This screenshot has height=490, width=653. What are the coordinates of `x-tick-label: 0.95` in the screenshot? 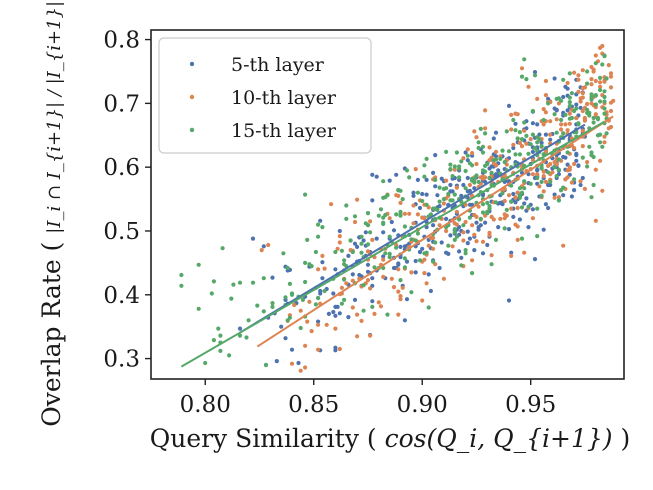 It's located at (530, 405).